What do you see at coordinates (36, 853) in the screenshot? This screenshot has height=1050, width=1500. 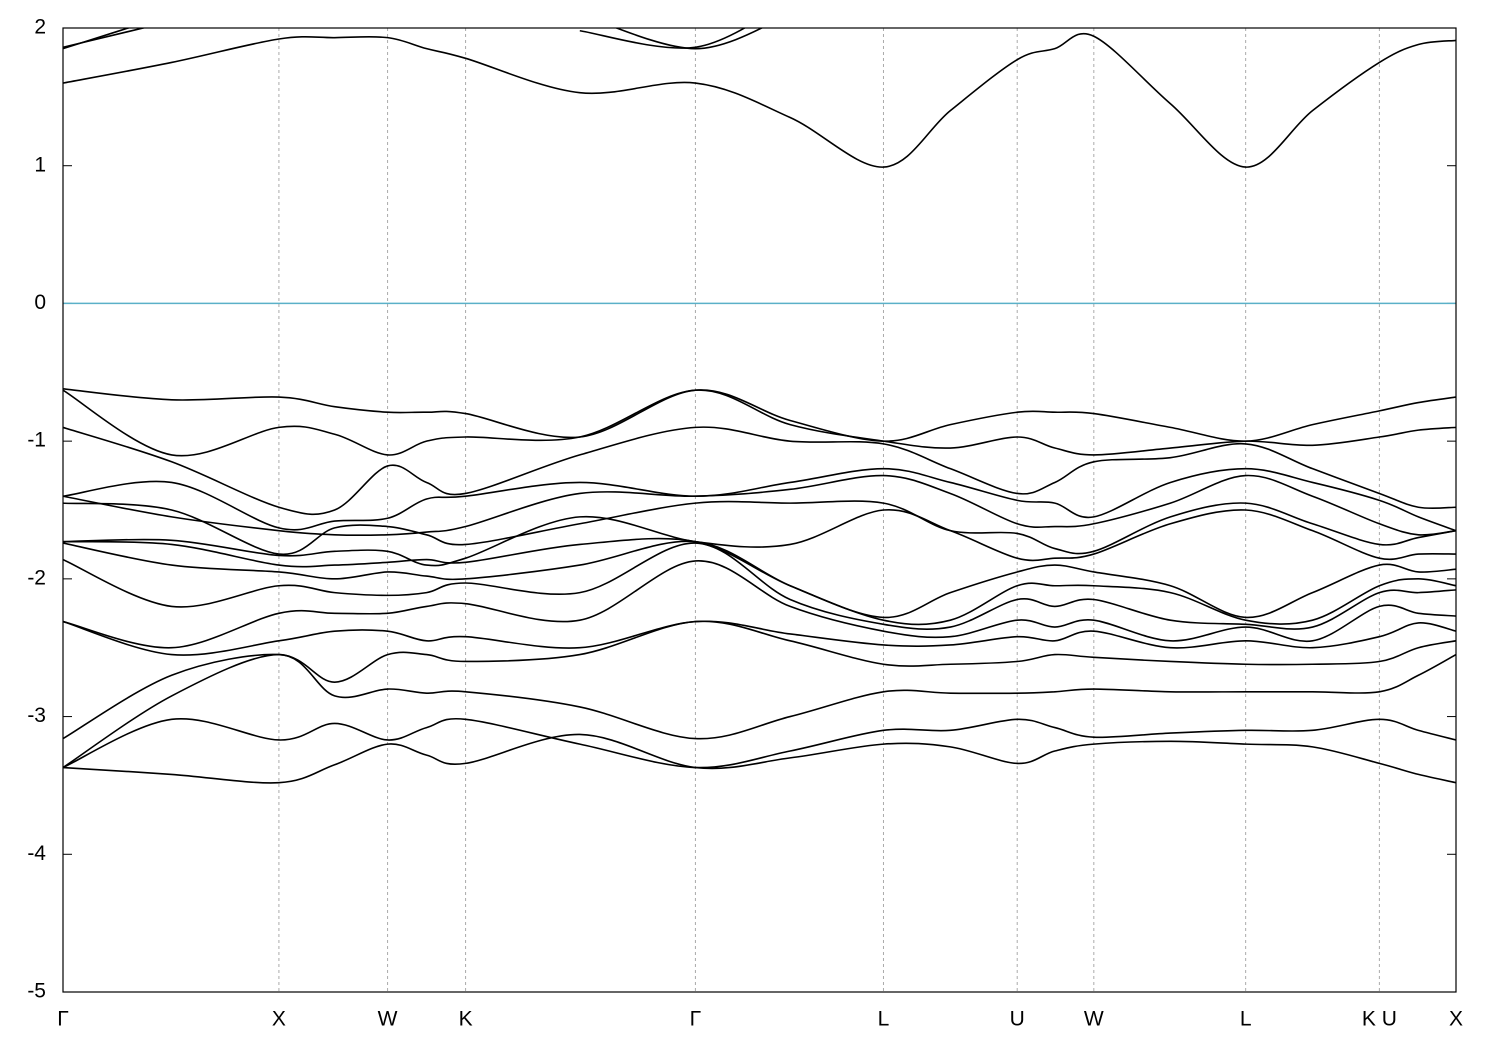 I see `y-tick-label: -4` at bounding box center [36, 853].